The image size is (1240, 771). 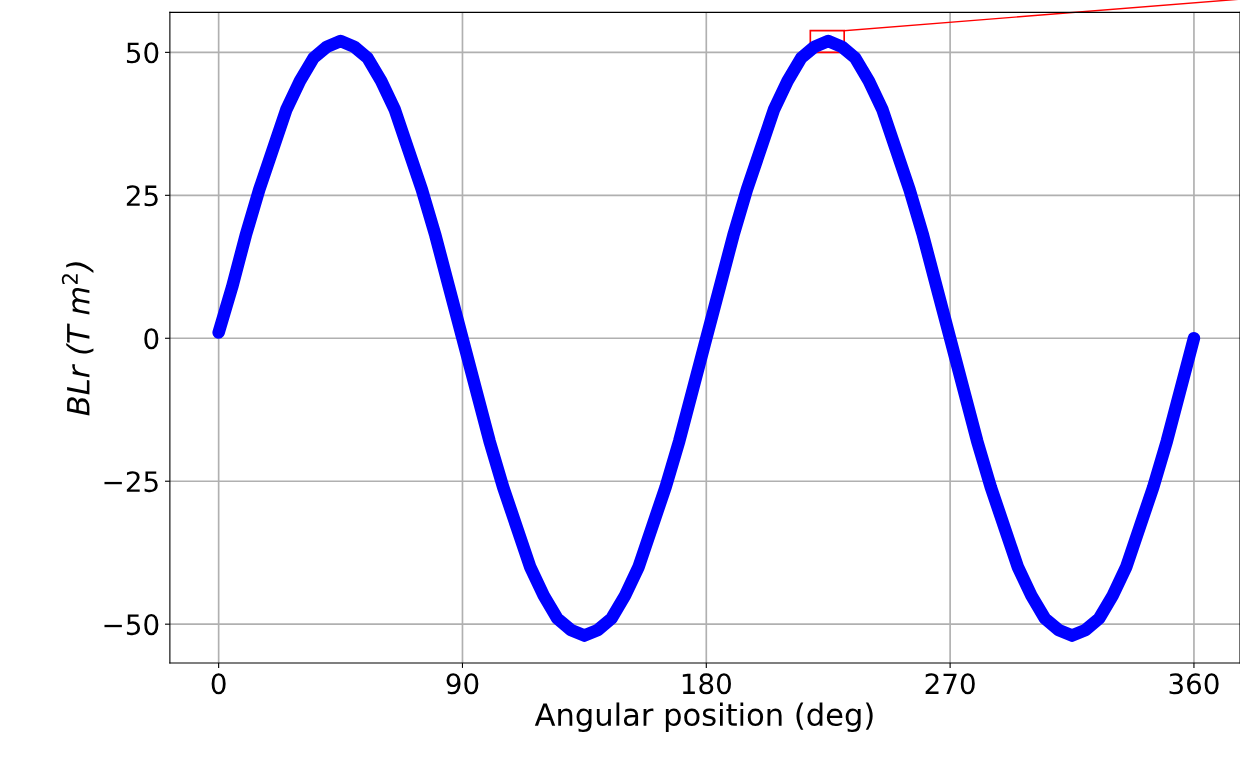 What do you see at coordinates (706, 684) in the screenshot?
I see `x-tick-label: 180` at bounding box center [706, 684].